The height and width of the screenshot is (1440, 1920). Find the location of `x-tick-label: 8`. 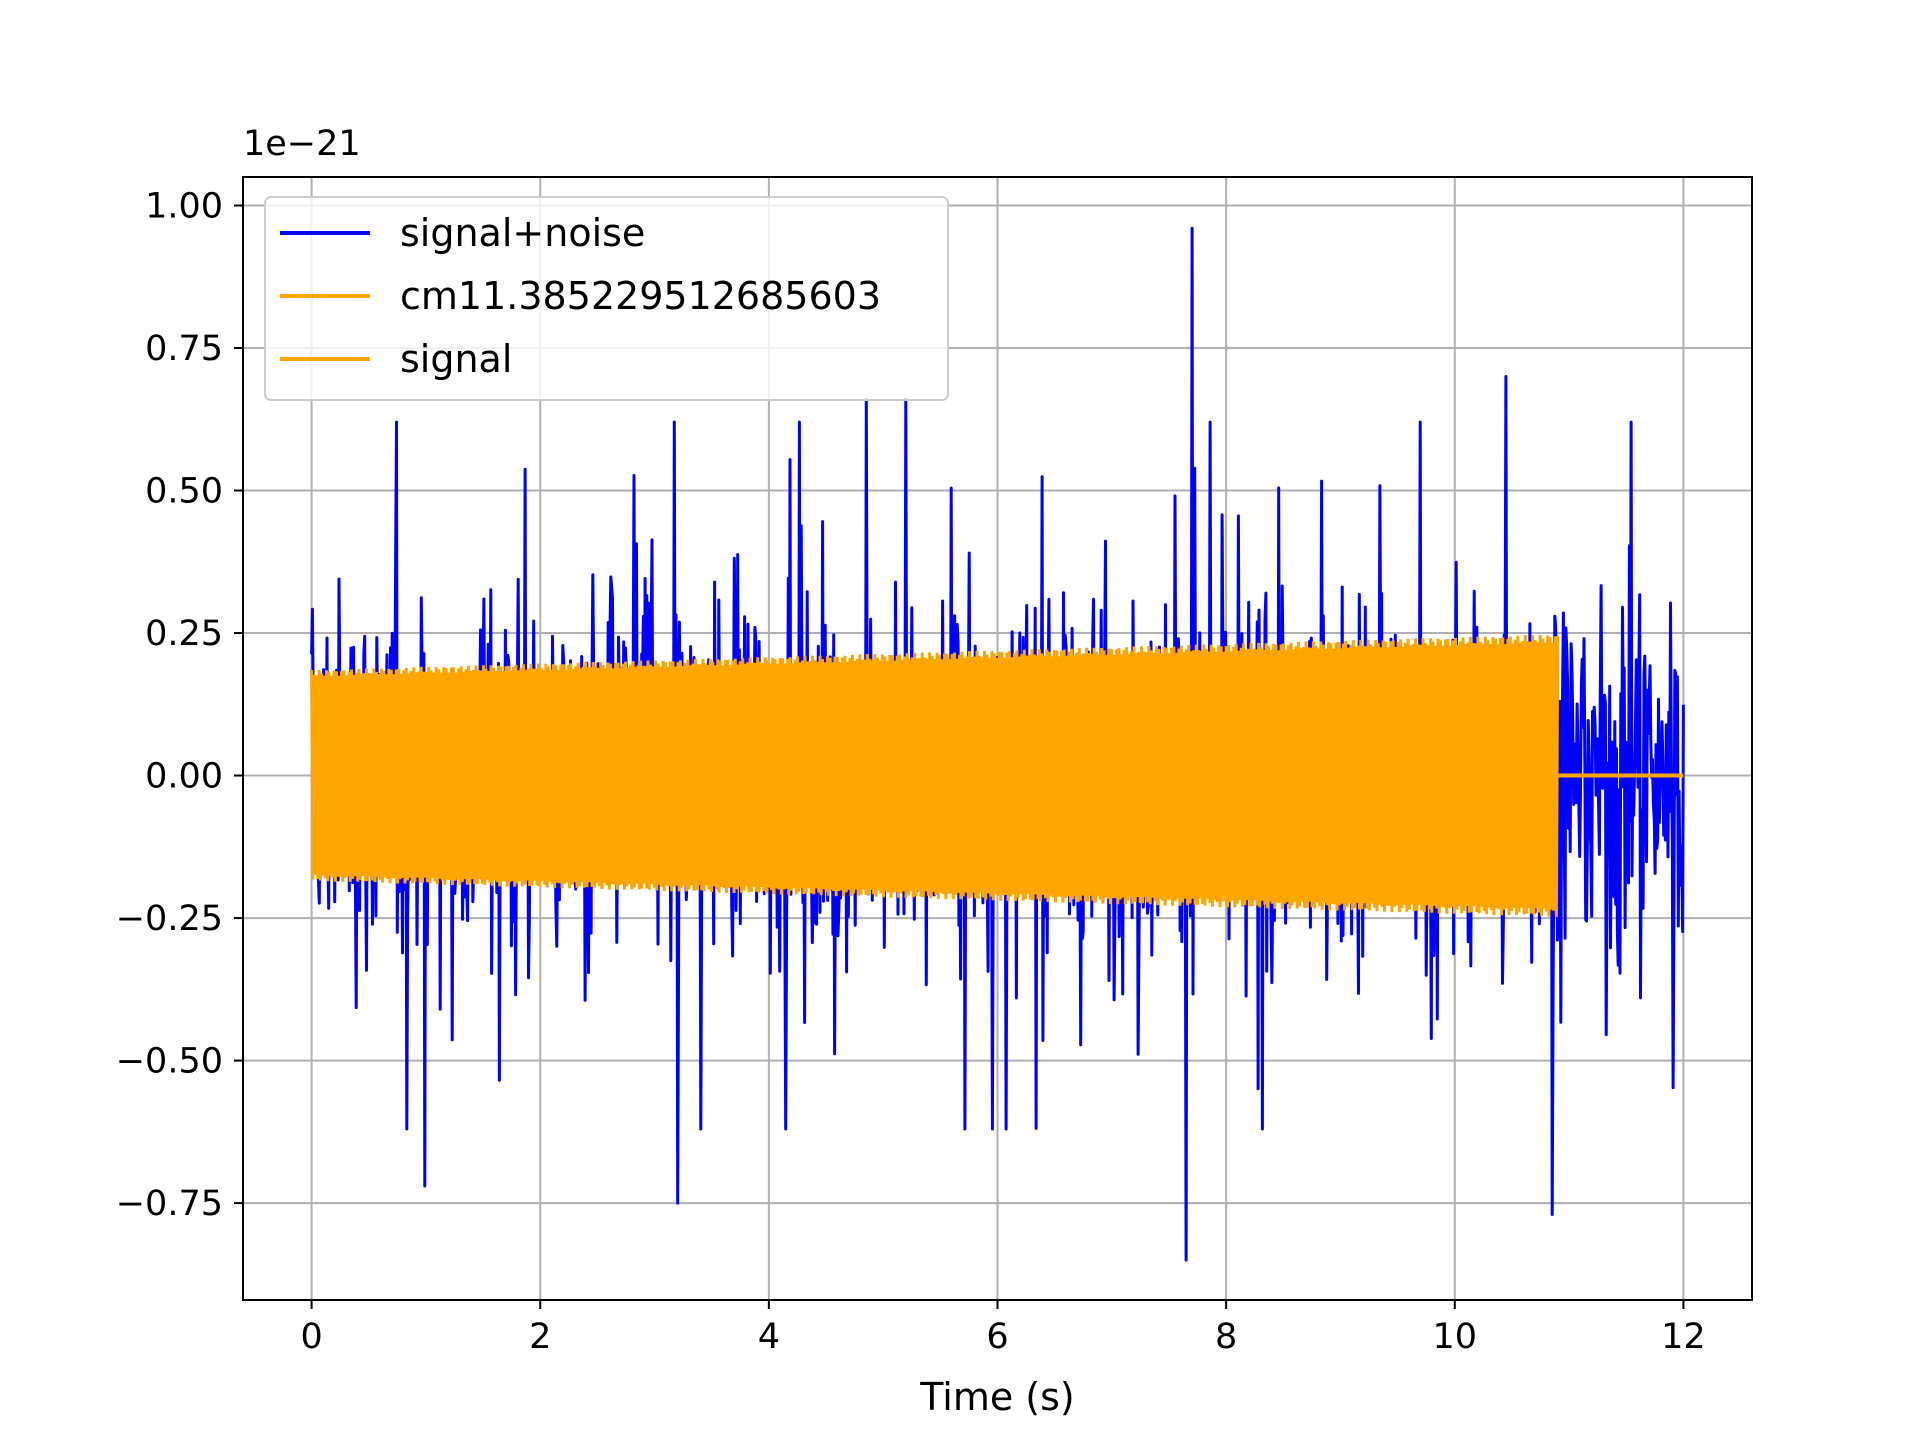

x-tick-label: 8 is located at coordinates (1226, 1337).